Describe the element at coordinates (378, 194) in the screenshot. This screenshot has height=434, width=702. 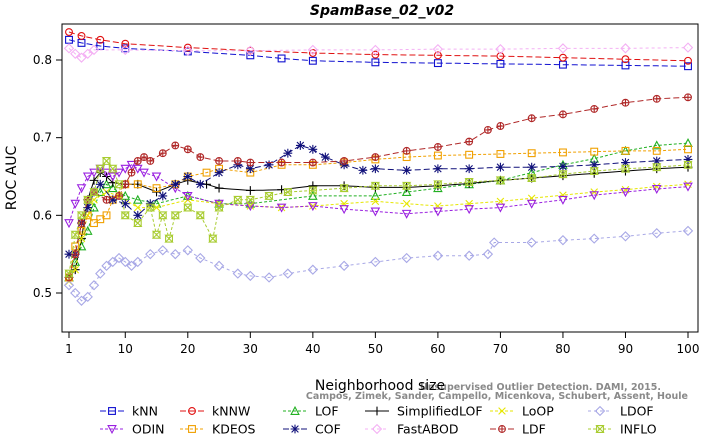
I see `series-line-odin` at that location.